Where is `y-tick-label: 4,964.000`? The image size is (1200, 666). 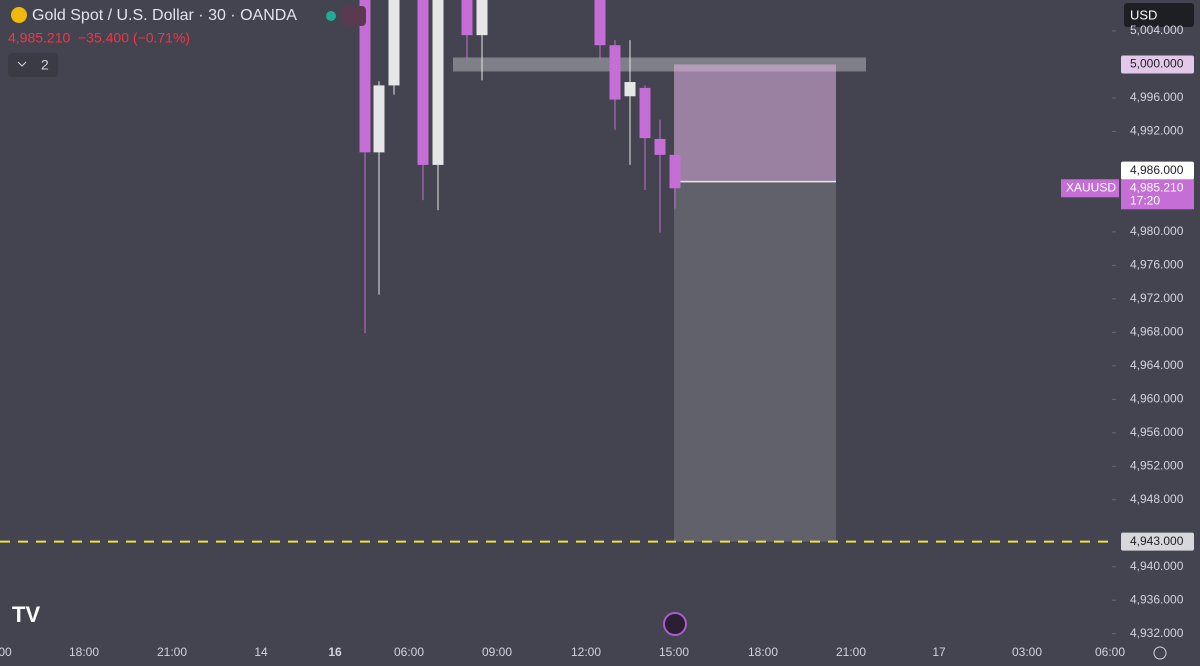
y-tick-label: 4,964.000 is located at coordinates (1157, 365).